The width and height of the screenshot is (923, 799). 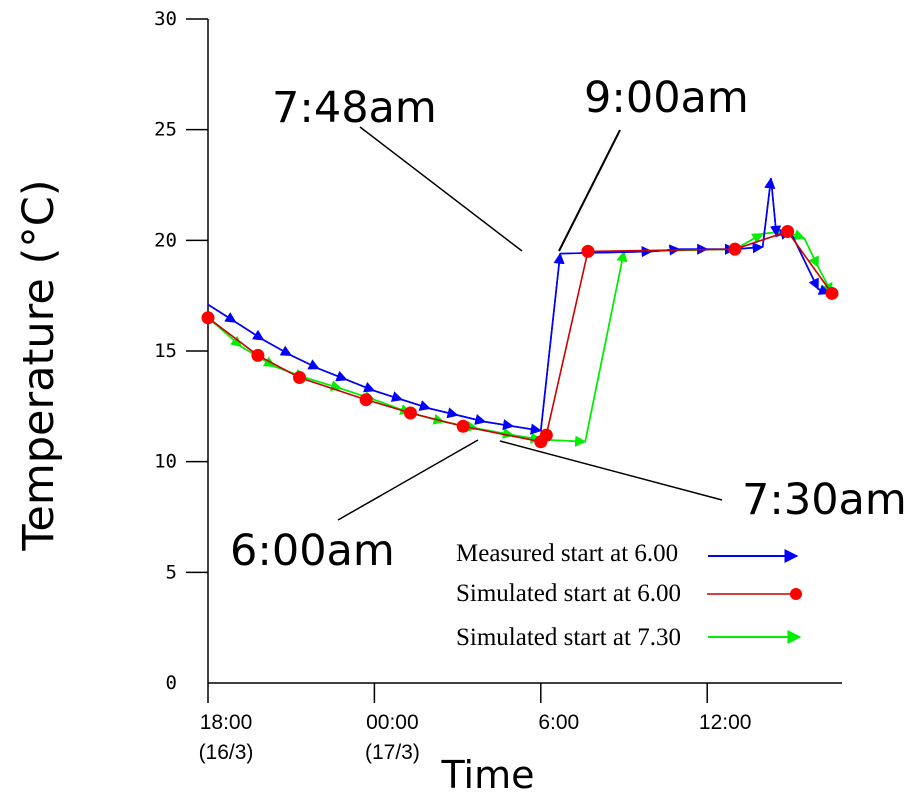 What do you see at coordinates (488, 775) in the screenshot?
I see `x-axis-title: Time` at bounding box center [488, 775].